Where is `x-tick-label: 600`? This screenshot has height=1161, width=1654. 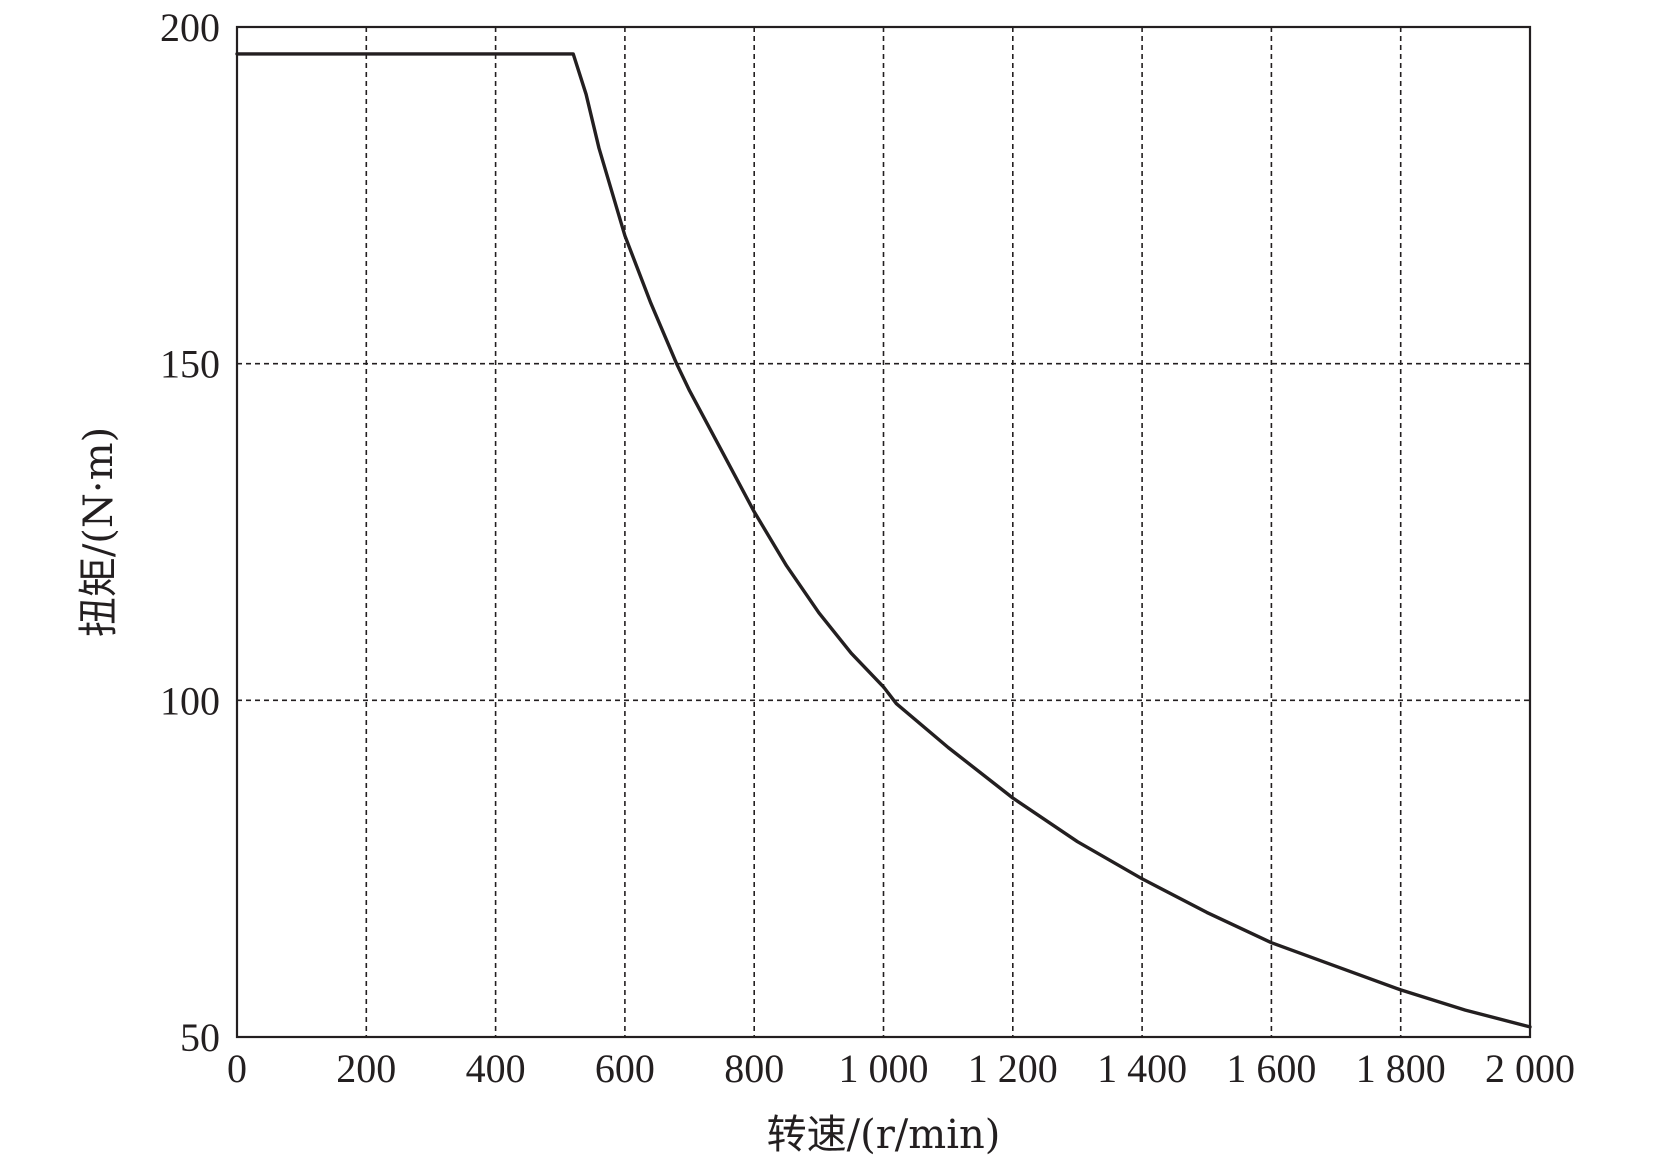 x-tick-label: 600 is located at coordinates (625, 1068).